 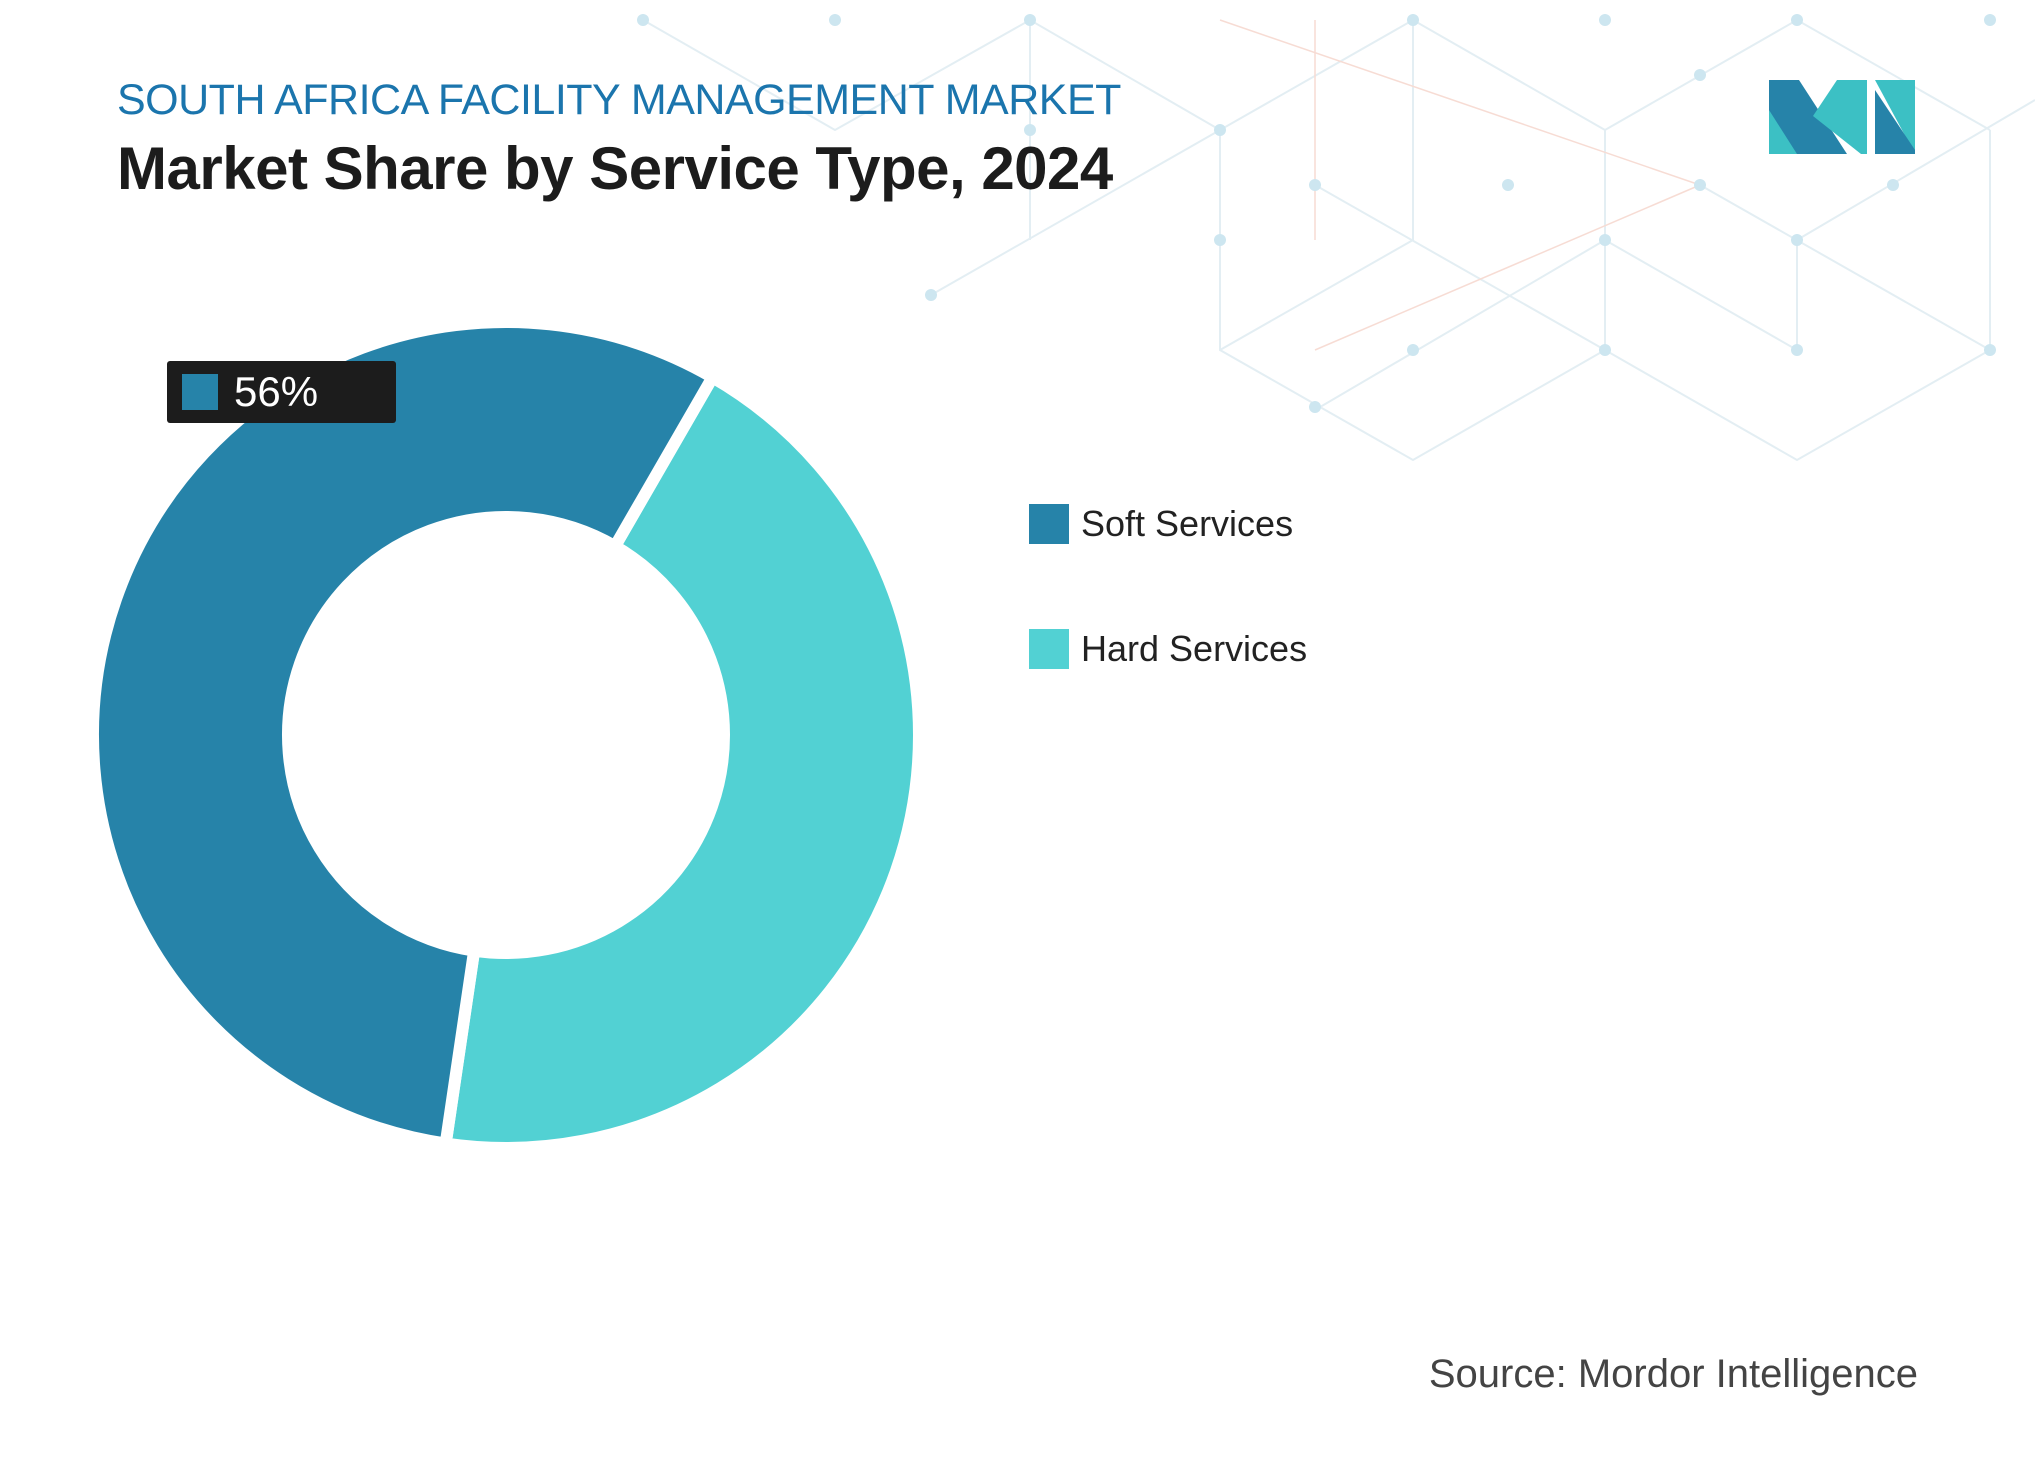 I want to click on source-note: Source: Mordor Intelligence, so click(x=1673, y=1374).